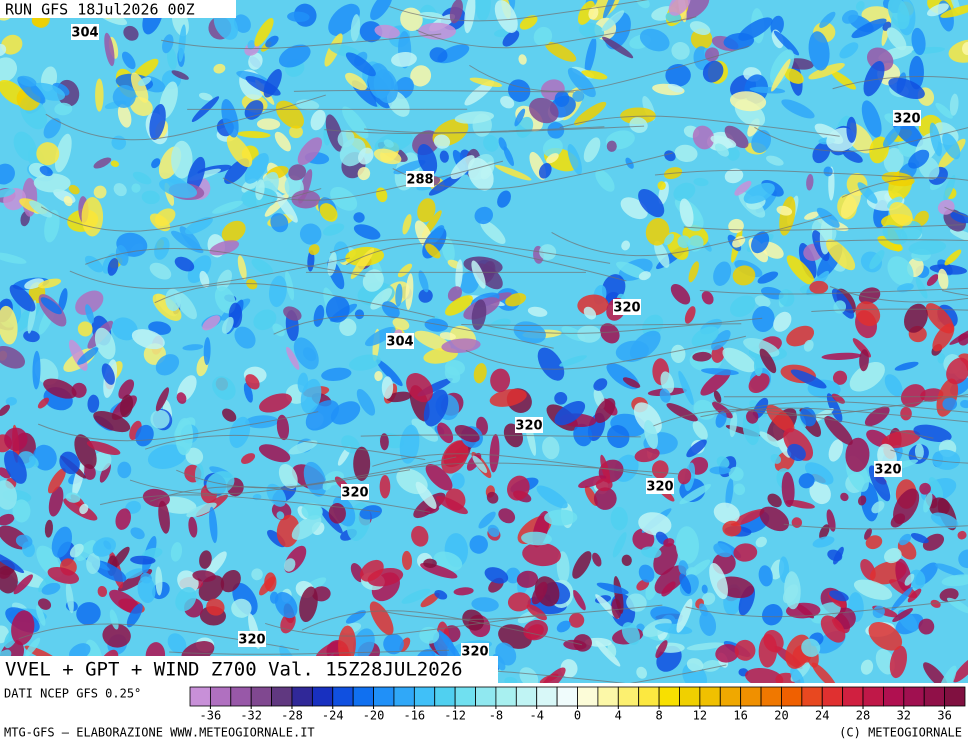  What do you see at coordinates (399, 342) in the screenshot?
I see `contour-label: 304` at bounding box center [399, 342].